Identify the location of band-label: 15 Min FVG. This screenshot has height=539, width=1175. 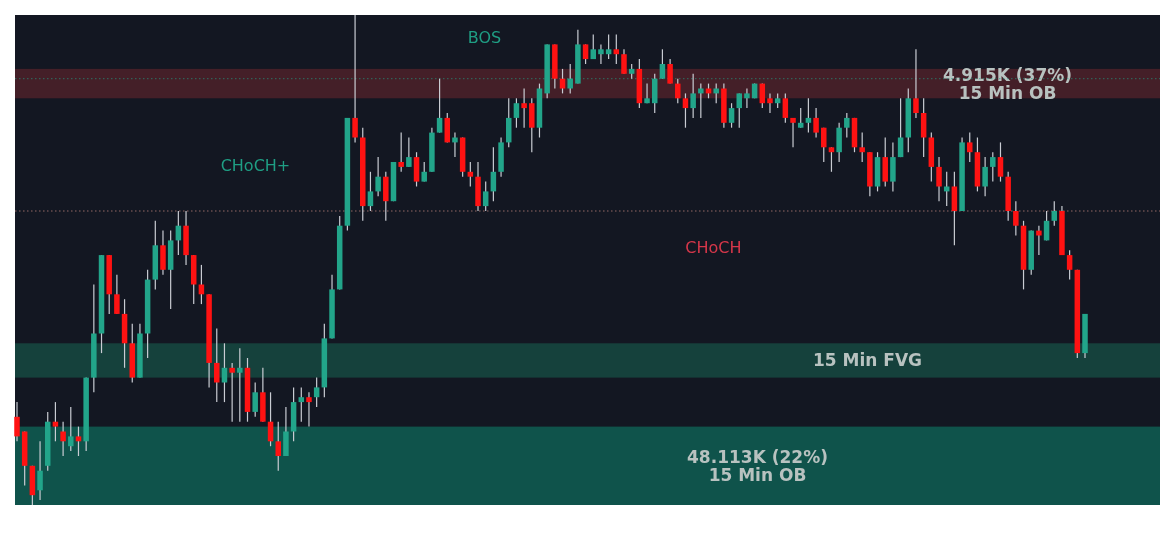
(867, 360).